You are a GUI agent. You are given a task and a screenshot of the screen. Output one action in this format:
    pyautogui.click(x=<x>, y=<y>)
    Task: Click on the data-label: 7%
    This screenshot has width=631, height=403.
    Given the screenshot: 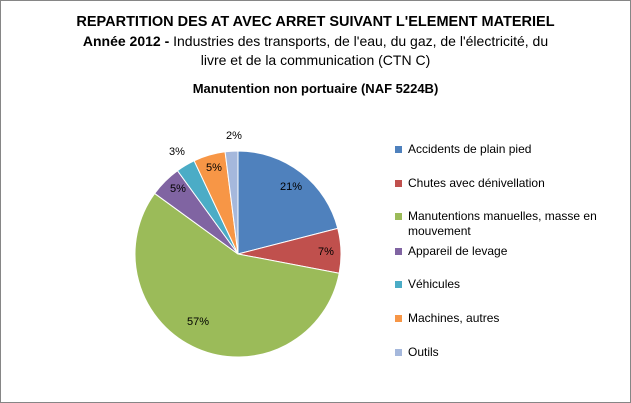 What is the action you would take?
    pyautogui.click(x=326, y=252)
    